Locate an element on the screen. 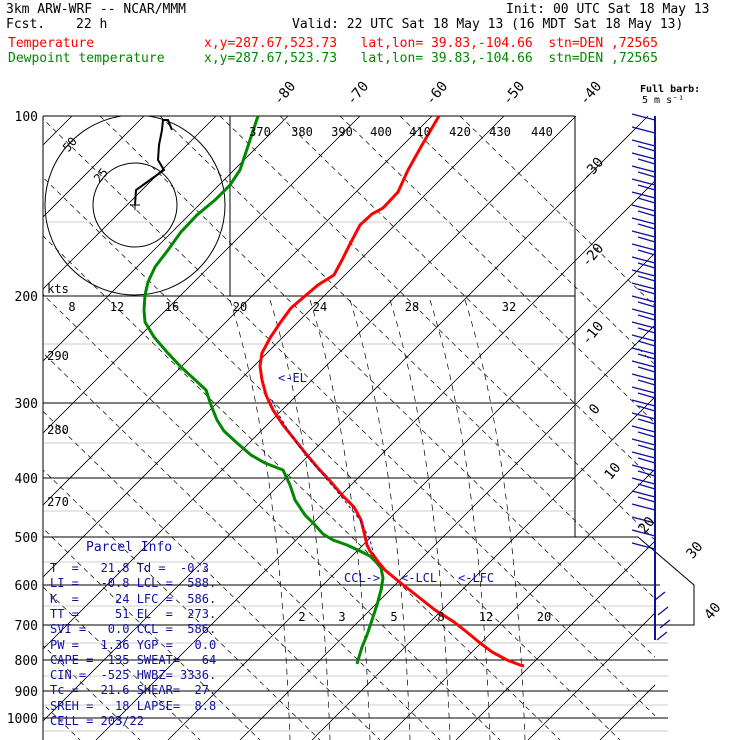  parcel-info-row: SREH = 18 LAPSE= 8.8 is located at coordinates (133, 705).